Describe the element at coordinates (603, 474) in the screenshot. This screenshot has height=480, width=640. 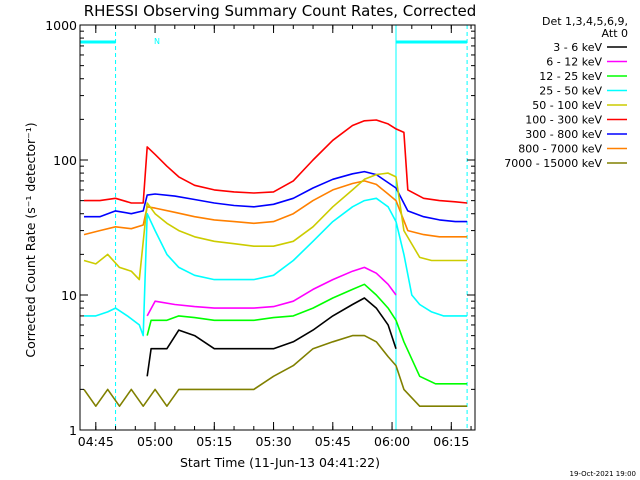
I see `timestamp-footer: 19-Oct-2021 19:00` at that location.